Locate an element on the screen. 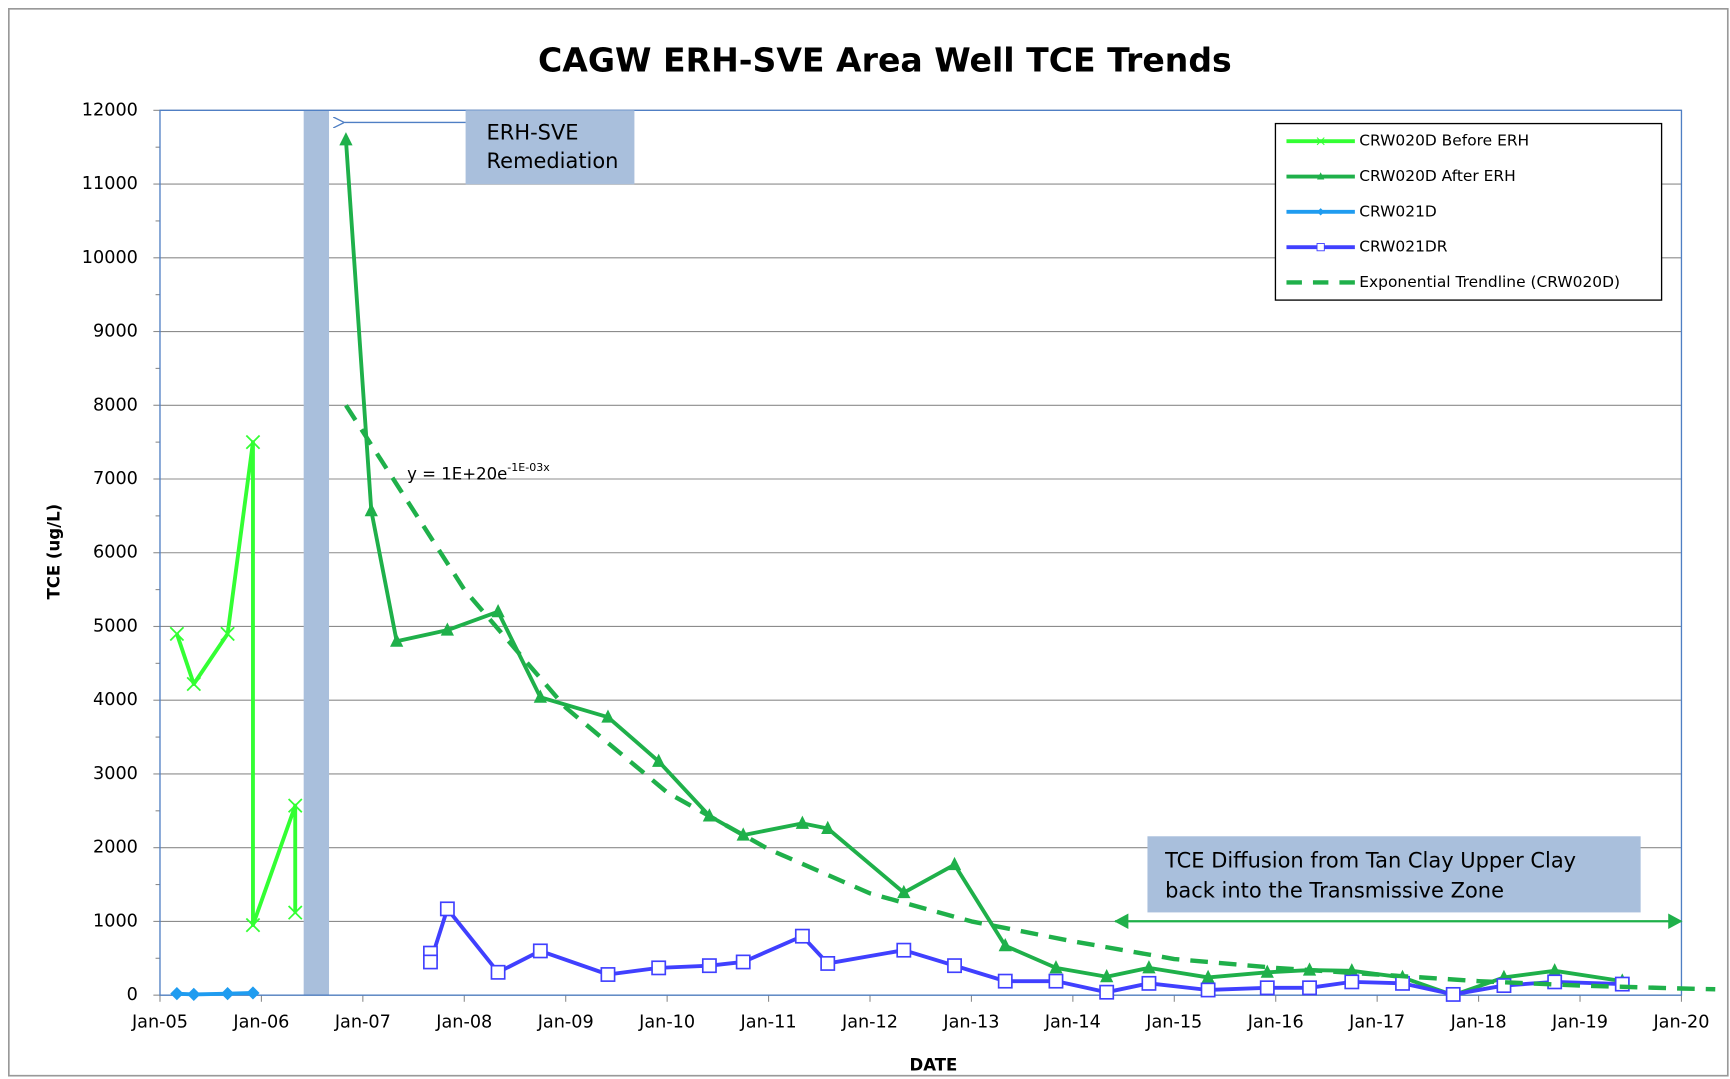 The image size is (1730, 1079). x-tick-label: Jan-16 is located at coordinates (1275, 1023).